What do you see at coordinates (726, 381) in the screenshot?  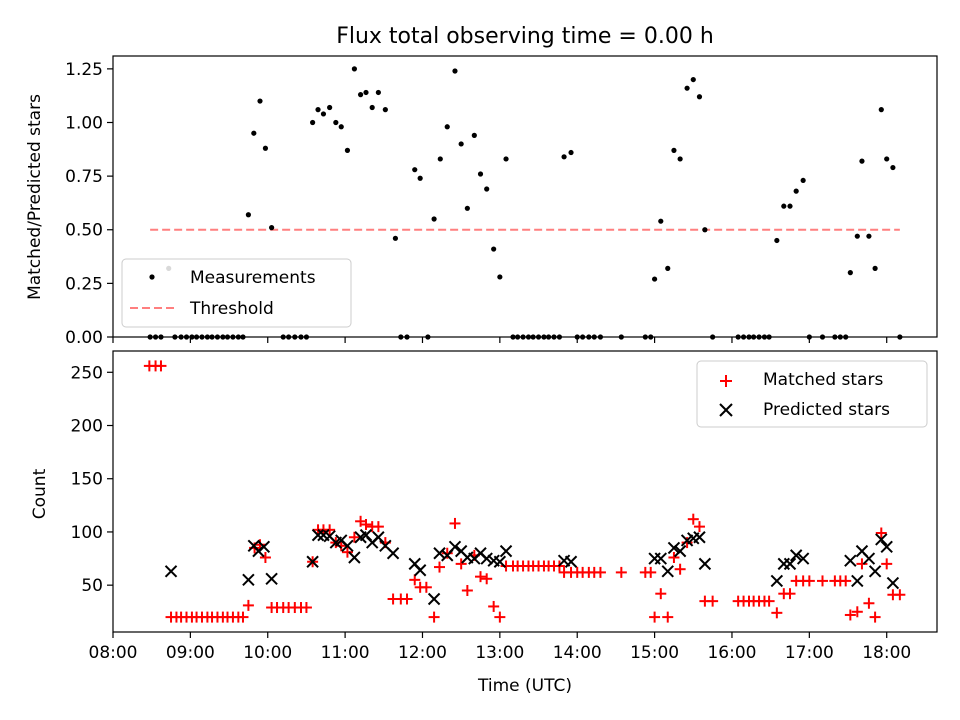 I see `matched-stars-legend-marker` at bounding box center [726, 381].